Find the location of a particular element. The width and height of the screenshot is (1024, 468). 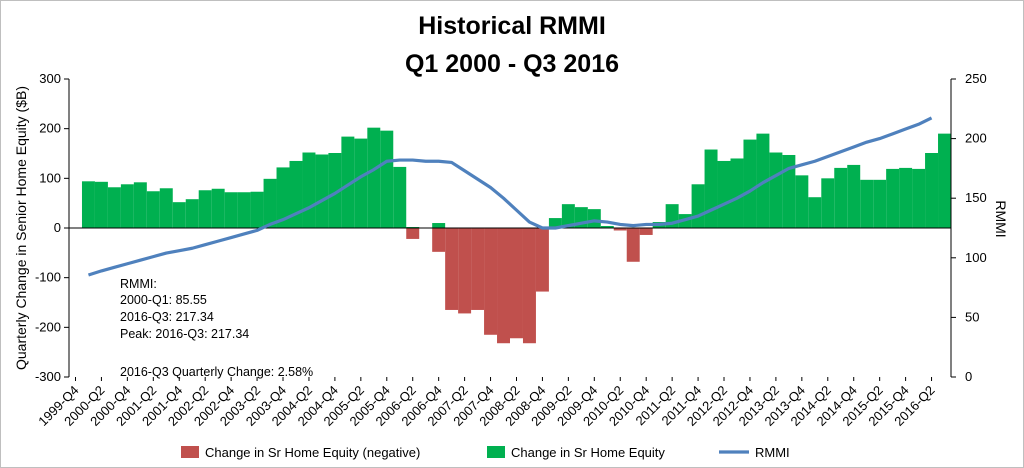

right-tick-label: 150 is located at coordinates (976, 197).